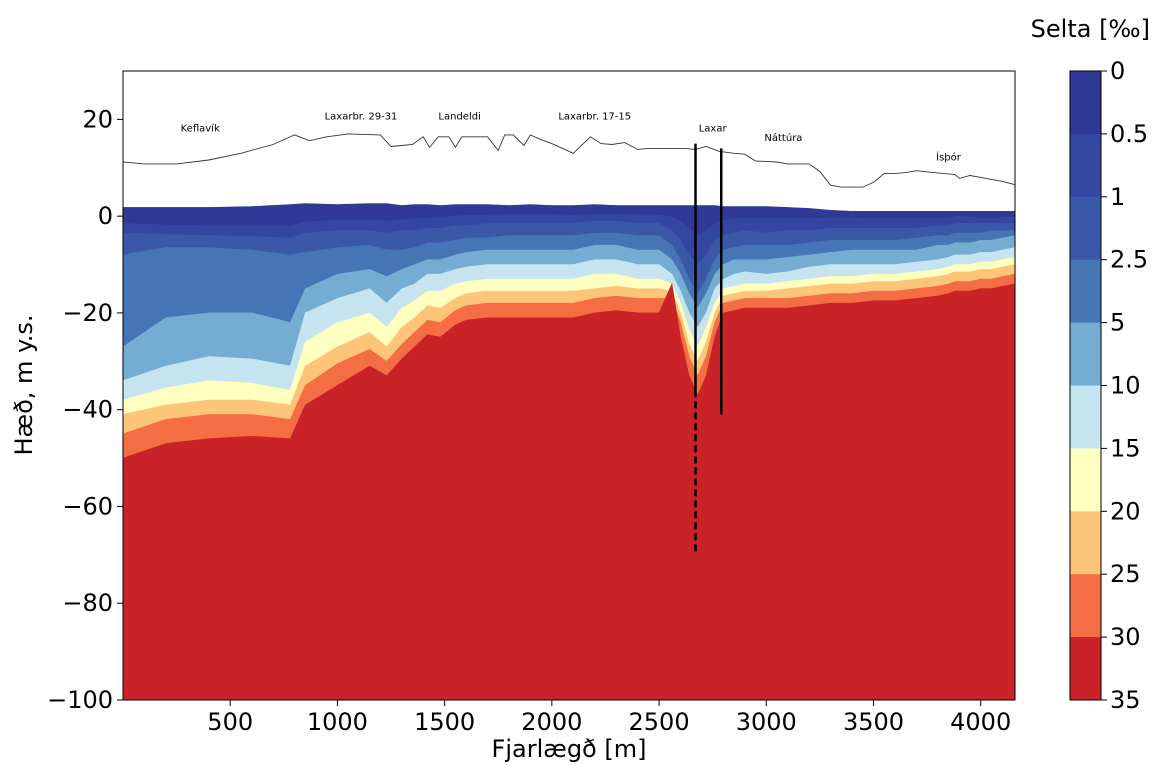 The width and height of the screenshot is (1160, 765). What do you see at coordinates (783, 138) in the screenshot?
I see `location-label: Náttúra` at bounding box center [783, 138].